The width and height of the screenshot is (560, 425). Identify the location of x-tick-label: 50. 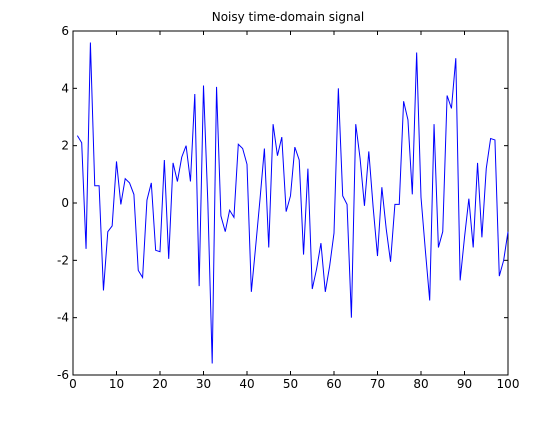
(290, 384).